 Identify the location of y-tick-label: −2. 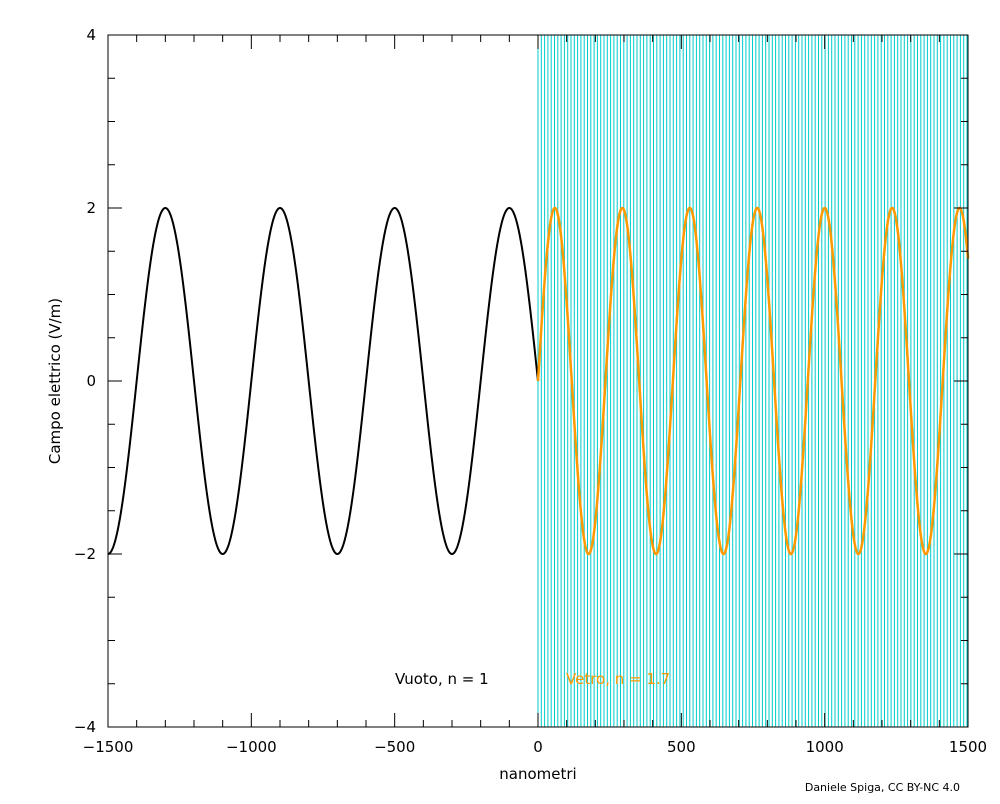
(85, 554).